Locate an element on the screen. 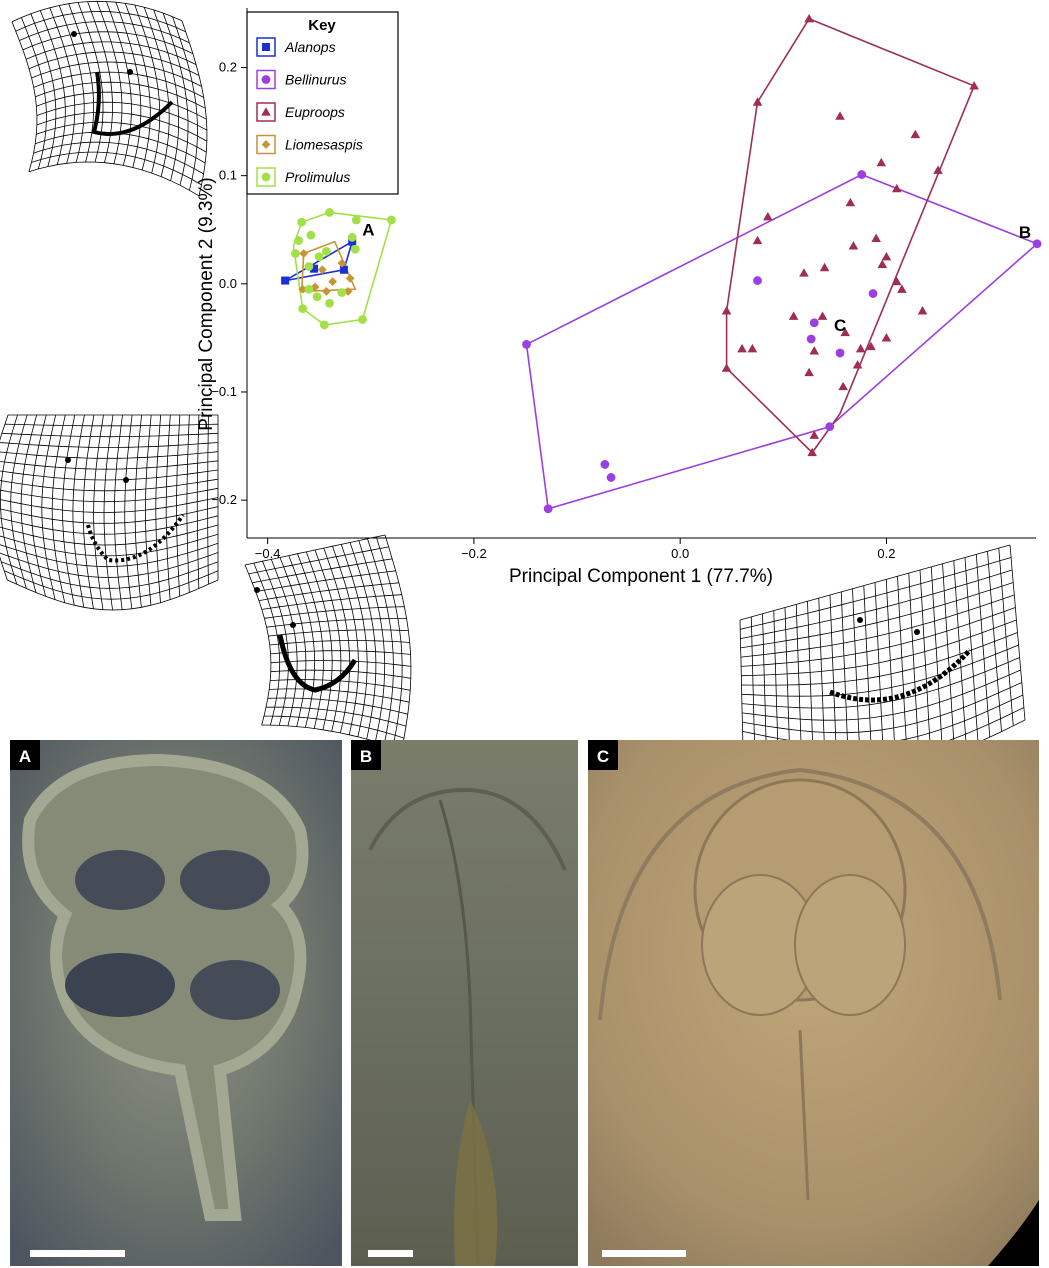  y-axis-title: Principal Component 2 (9.3%) is located at coordinates (206, 303).